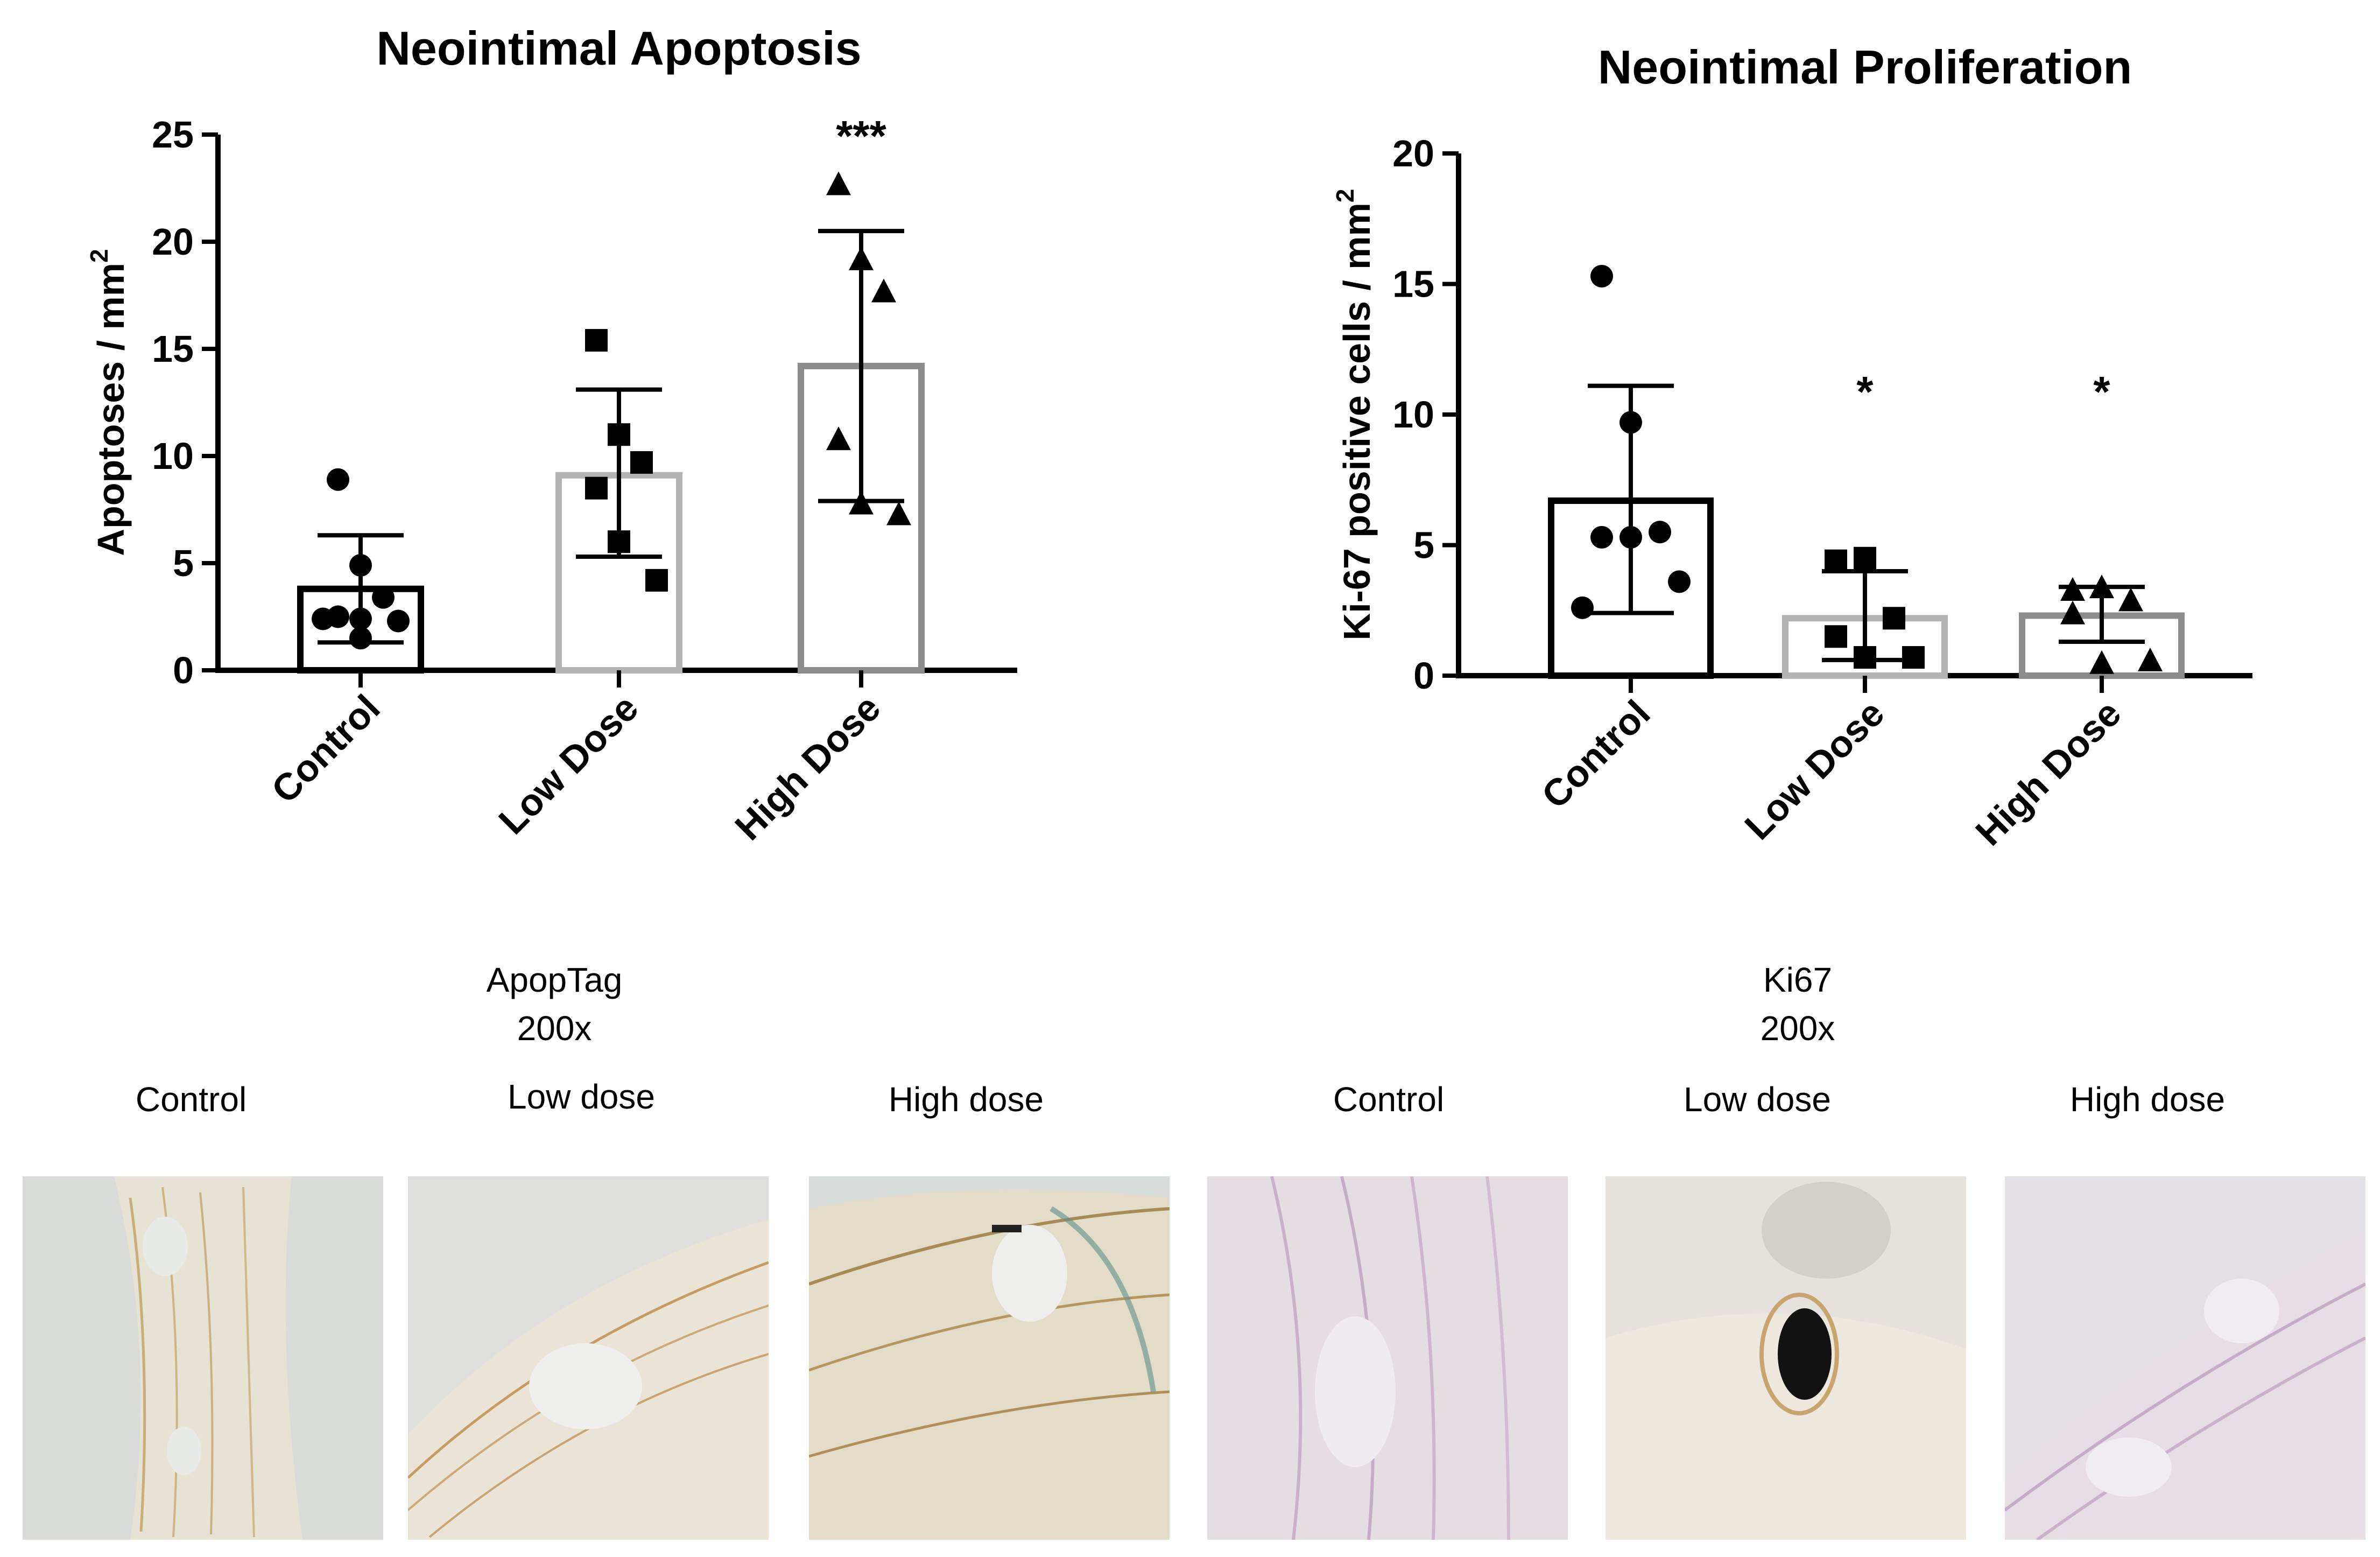 This screenshot has width=2380, height=1557. What do you see at coordinates (1815, 769) in the screenshot?
I see `proliferation-x-tick-label: Low Dose` at bounding box center [1815, 769].